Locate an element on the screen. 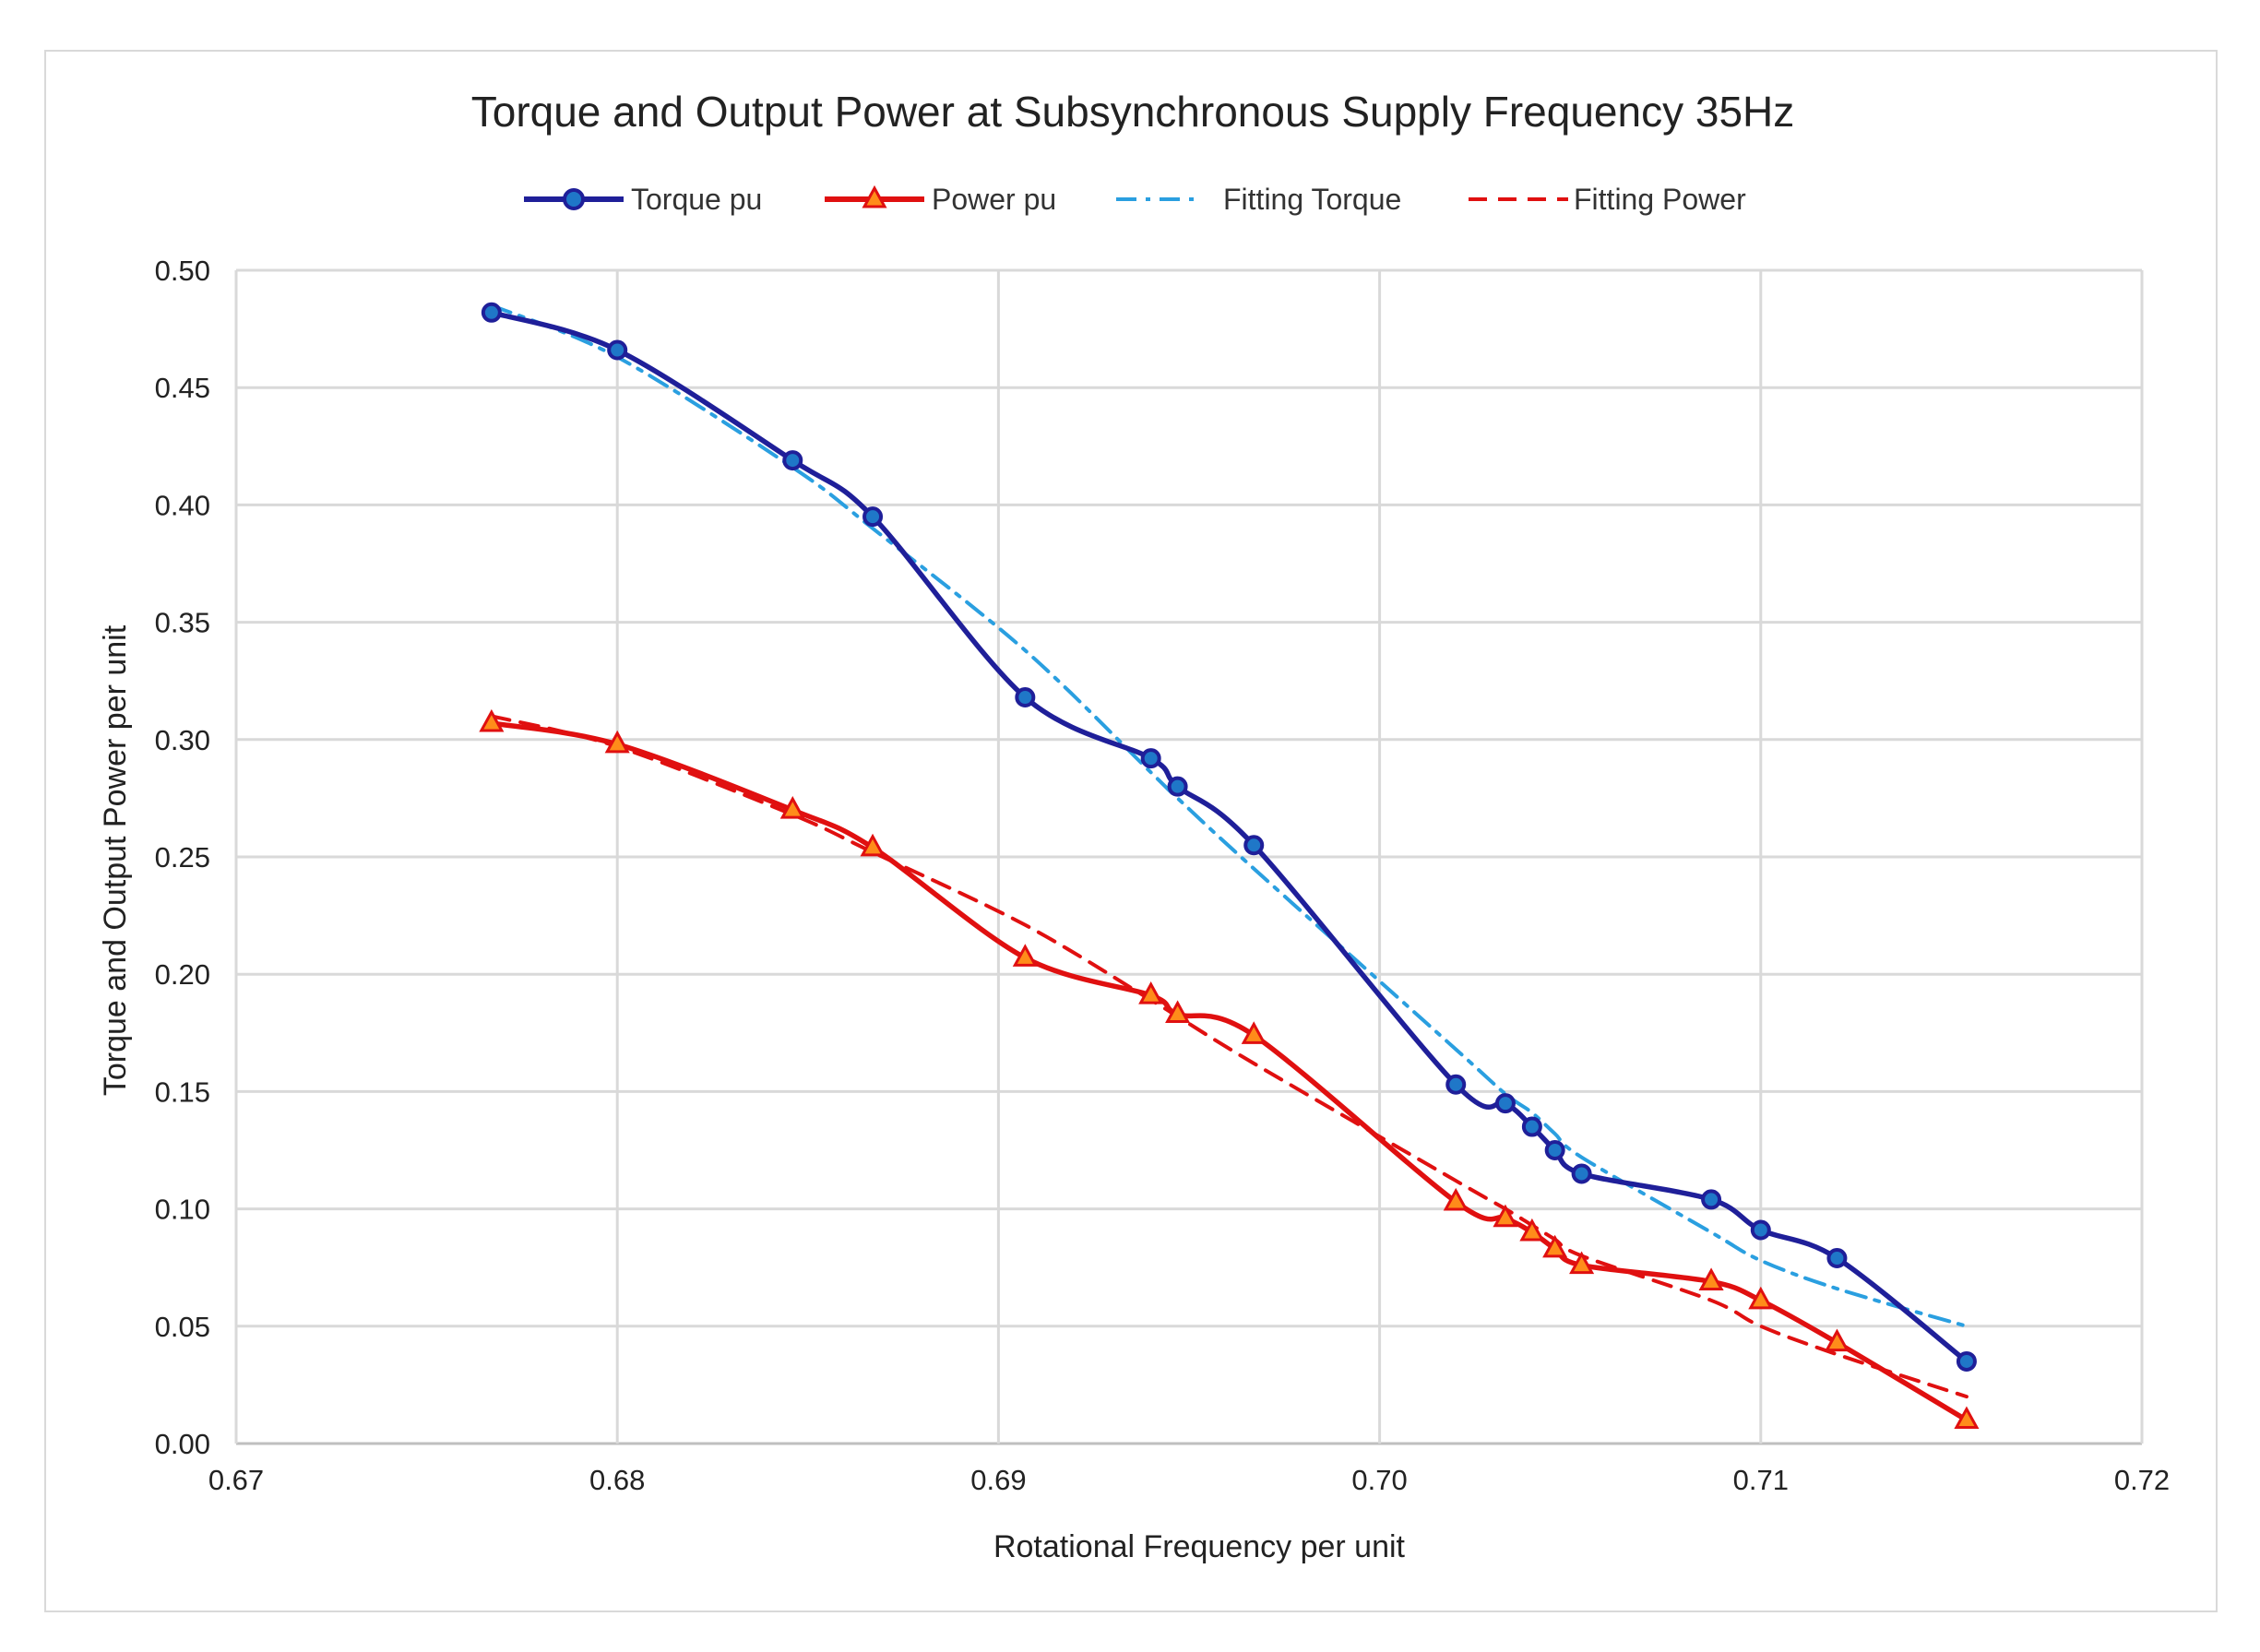 The image size is (2260, 1652). y-tick-label: 0.30 is located at coordinates (182, 740).